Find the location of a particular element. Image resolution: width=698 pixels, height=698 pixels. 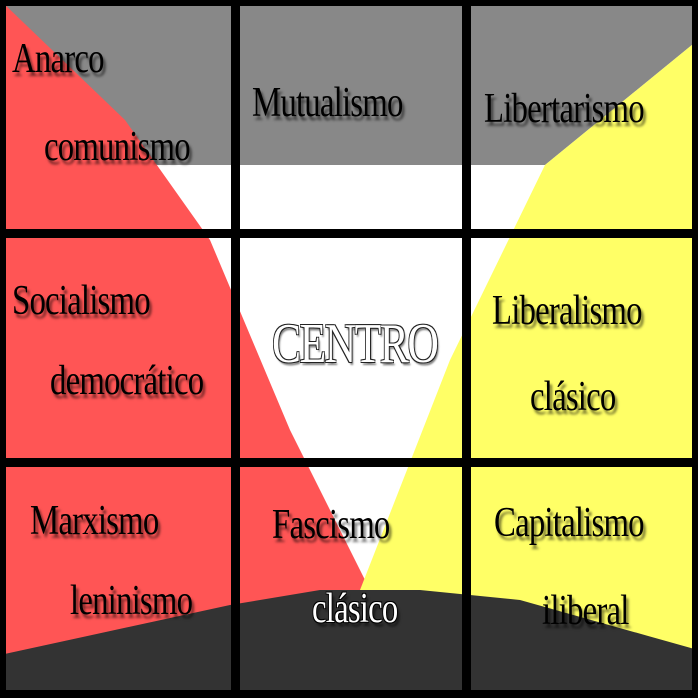

label-libertarismo: Libertarismo is located at coordinates (564, 109).